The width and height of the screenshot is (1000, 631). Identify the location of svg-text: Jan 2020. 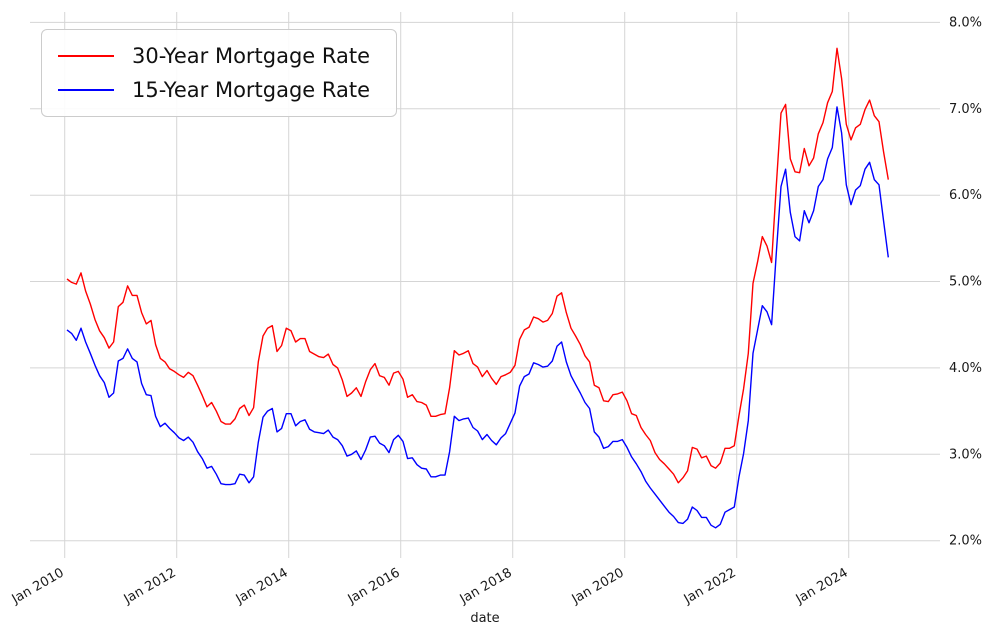
(598, 586).